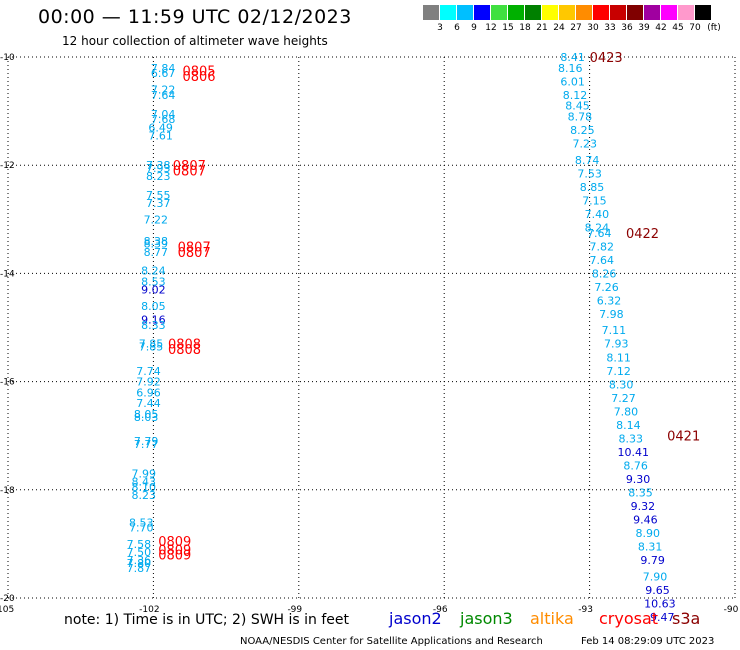 This screenshot has width=740, height=650. What do you see at coordinates (643, 506) in the screenshot?
I see `data-label: 9.32` at bounding box center [643, 506].